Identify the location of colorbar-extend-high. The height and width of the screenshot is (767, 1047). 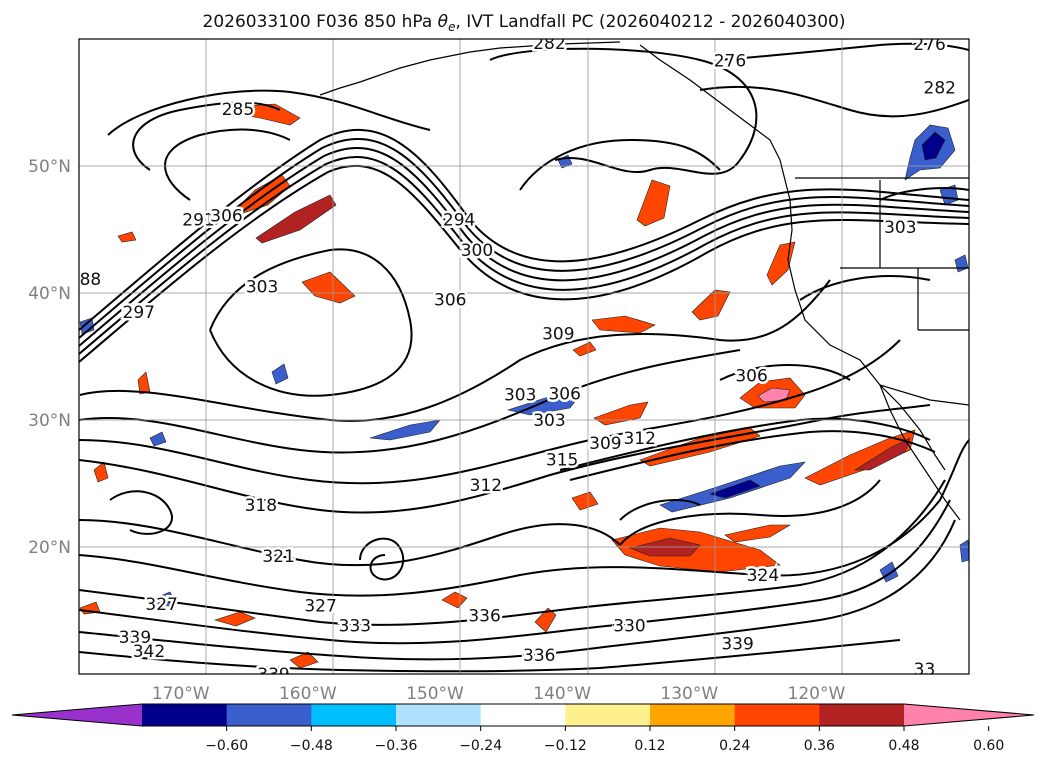
(969, 715).